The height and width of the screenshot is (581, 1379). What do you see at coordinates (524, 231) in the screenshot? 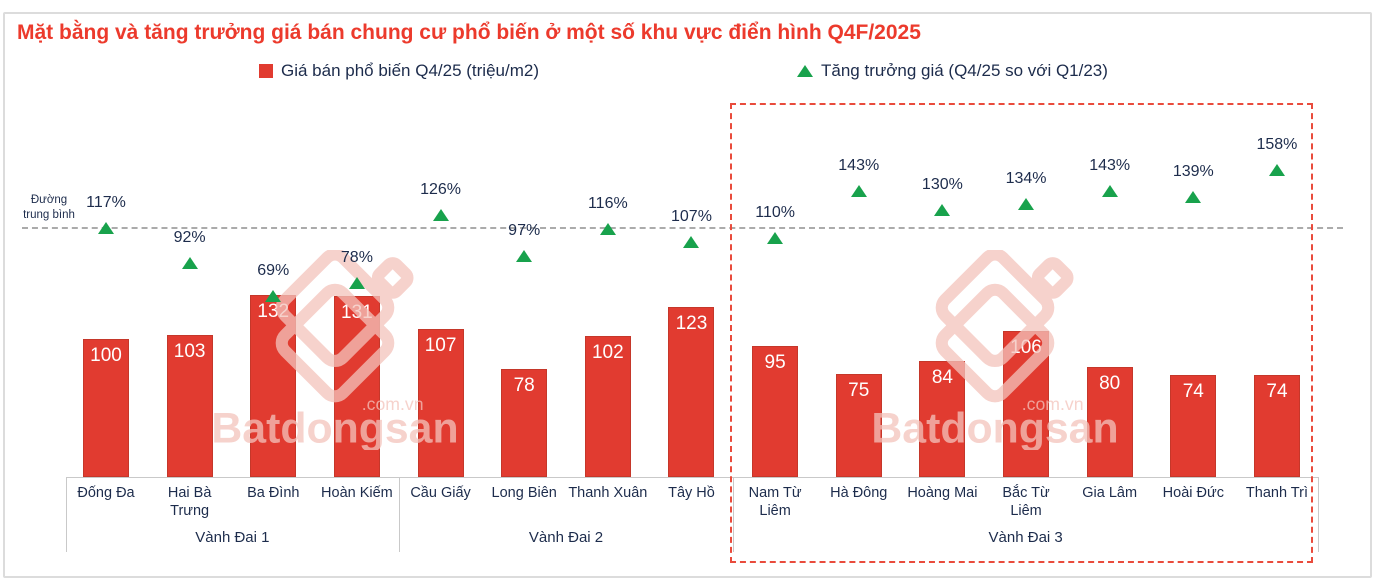
I see `growth-value-label: 97%` at bounding box center [524, 231].